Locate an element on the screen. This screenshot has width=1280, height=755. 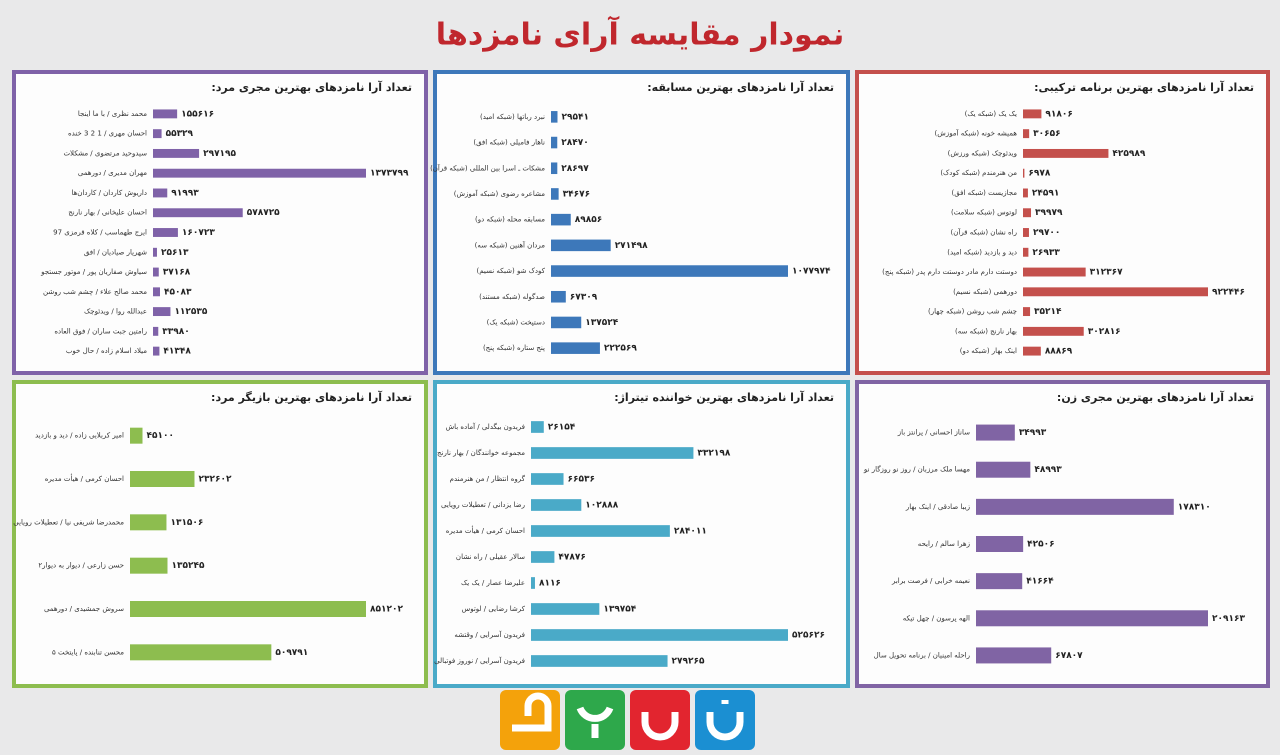
value-label: ۹۱۹۹۳ is located at coordinates (185, 193).